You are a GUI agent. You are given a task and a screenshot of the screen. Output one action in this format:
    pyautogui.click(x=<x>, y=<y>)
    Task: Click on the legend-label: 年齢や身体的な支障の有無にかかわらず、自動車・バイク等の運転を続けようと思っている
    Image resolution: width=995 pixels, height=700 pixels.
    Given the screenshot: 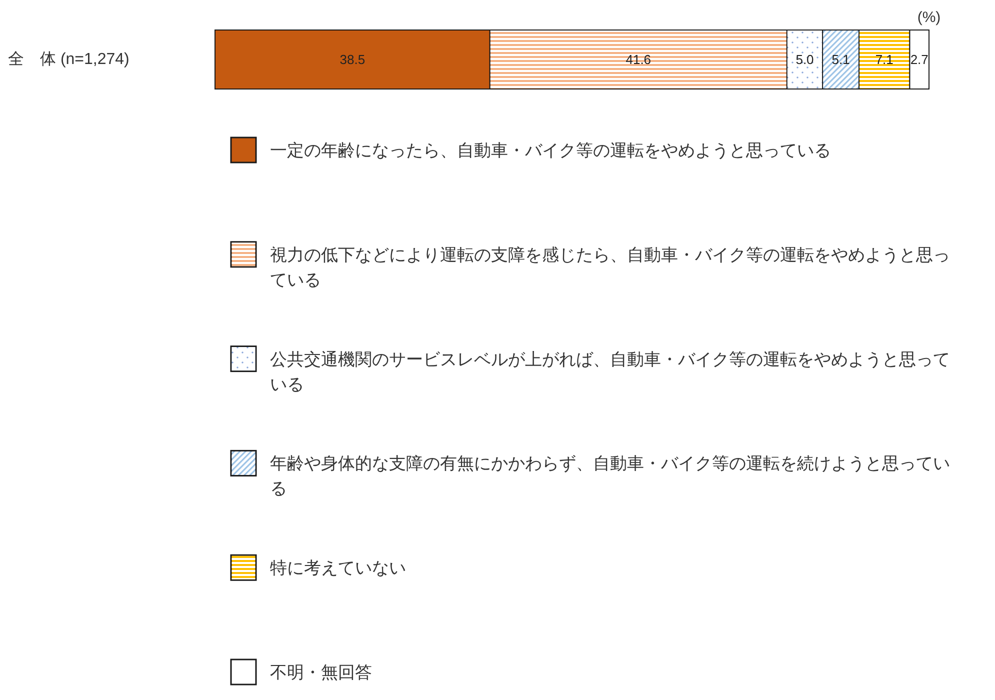 What is the action you would take?
    pyautogui.click(x=610, y=476)
    